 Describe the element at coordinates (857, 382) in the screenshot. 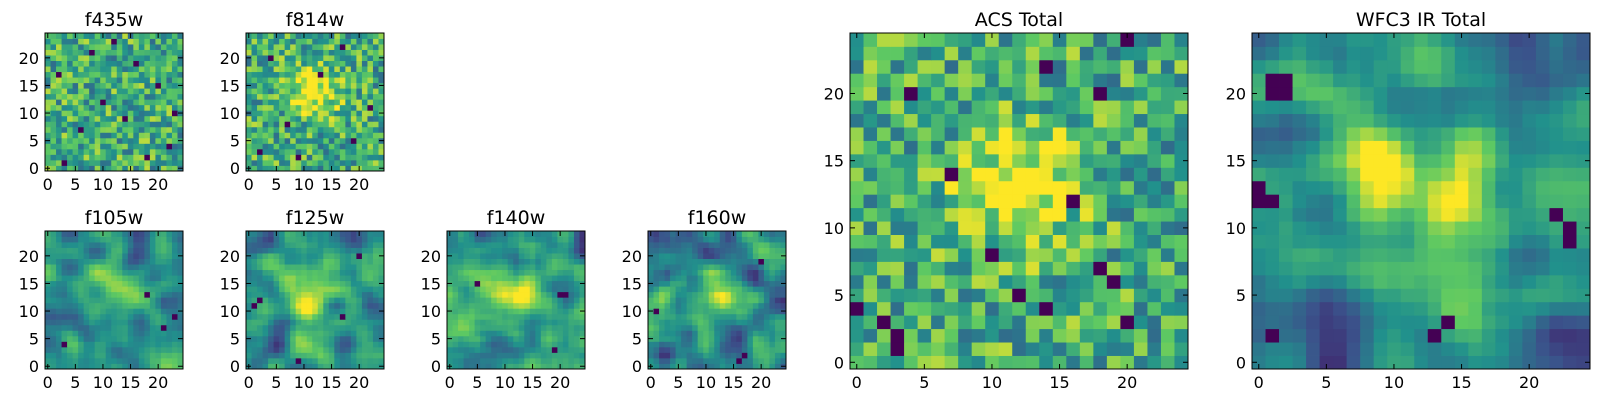

I see `x-tick-label: 0` at that location.